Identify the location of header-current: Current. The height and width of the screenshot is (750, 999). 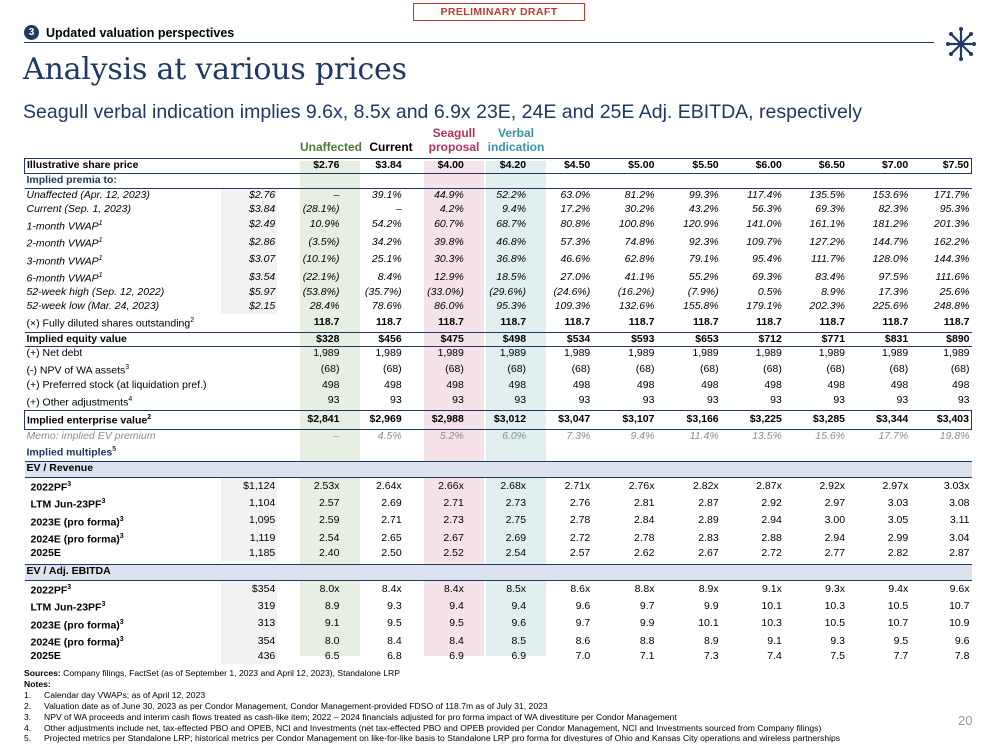
(391, 147).